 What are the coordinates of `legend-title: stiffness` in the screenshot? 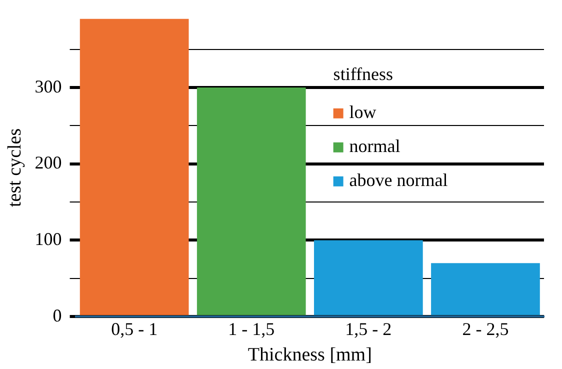 It's located at (363, 74).